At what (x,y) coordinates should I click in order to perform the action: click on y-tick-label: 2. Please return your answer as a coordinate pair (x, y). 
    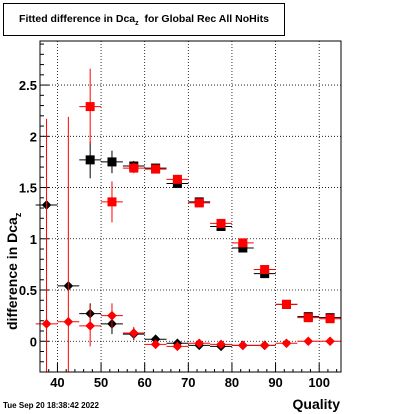
    Looking at the image, I should click on (33, 136).